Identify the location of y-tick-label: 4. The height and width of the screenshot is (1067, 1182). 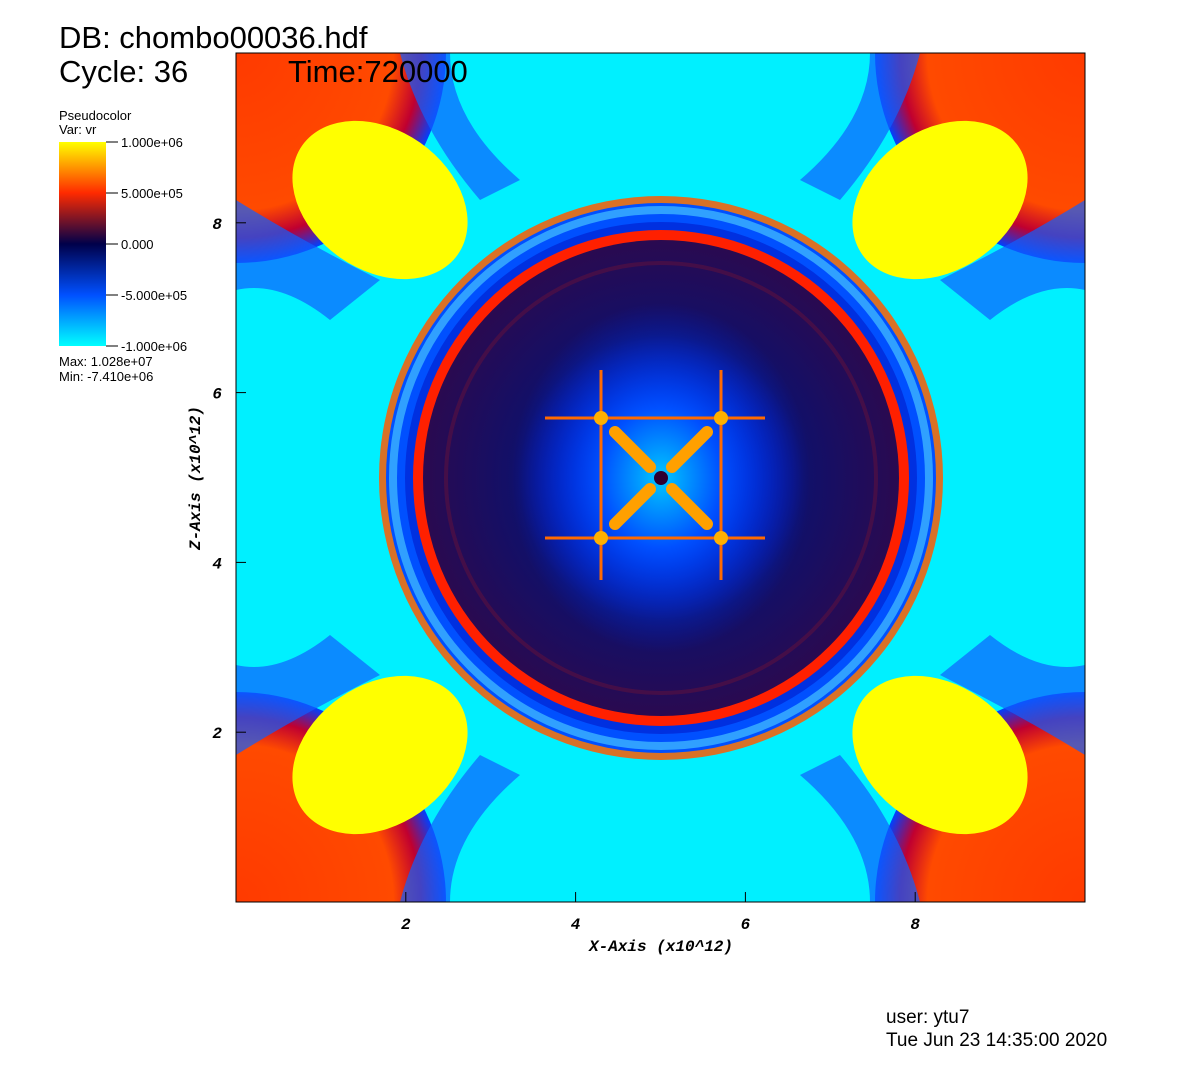
(217, 564).